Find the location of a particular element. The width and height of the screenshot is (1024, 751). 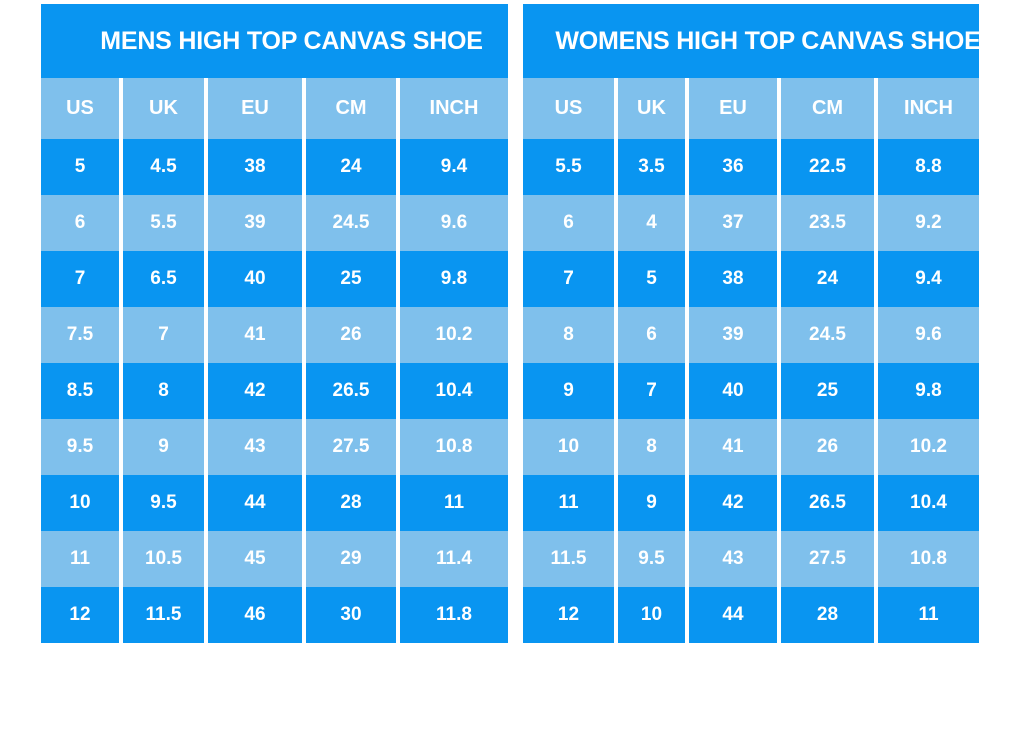

table-row: 10 8 41 26 10.2 is located at coordinates (751, 447).